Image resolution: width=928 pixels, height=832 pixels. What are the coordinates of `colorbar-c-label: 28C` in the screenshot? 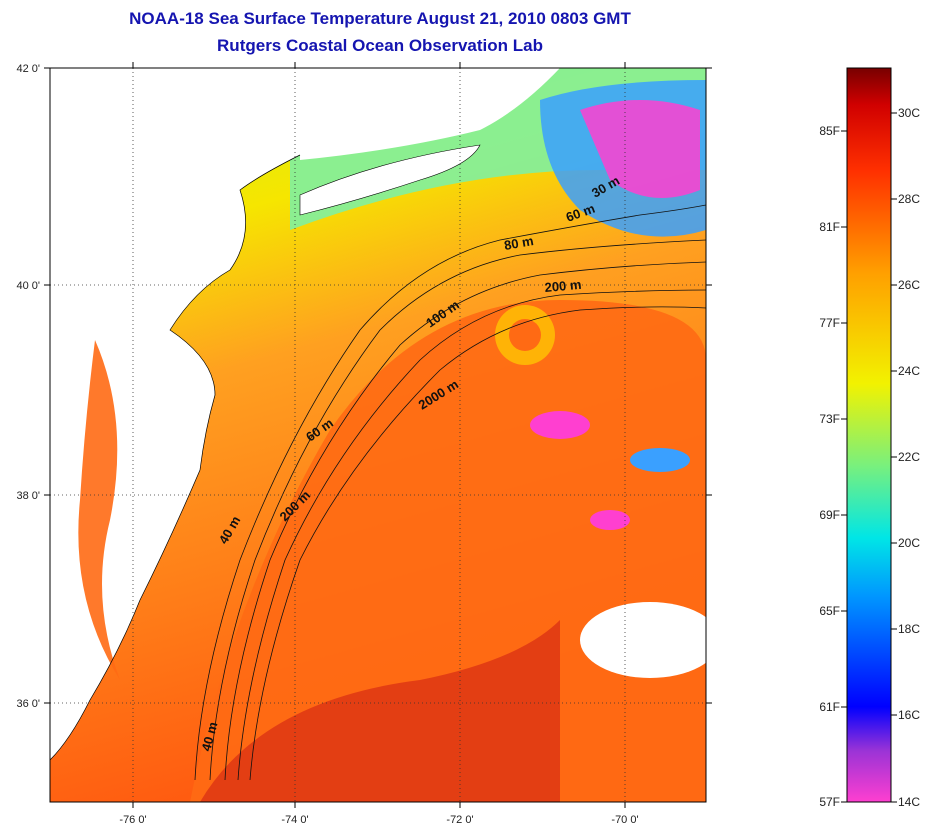 It's located at (909, 199).